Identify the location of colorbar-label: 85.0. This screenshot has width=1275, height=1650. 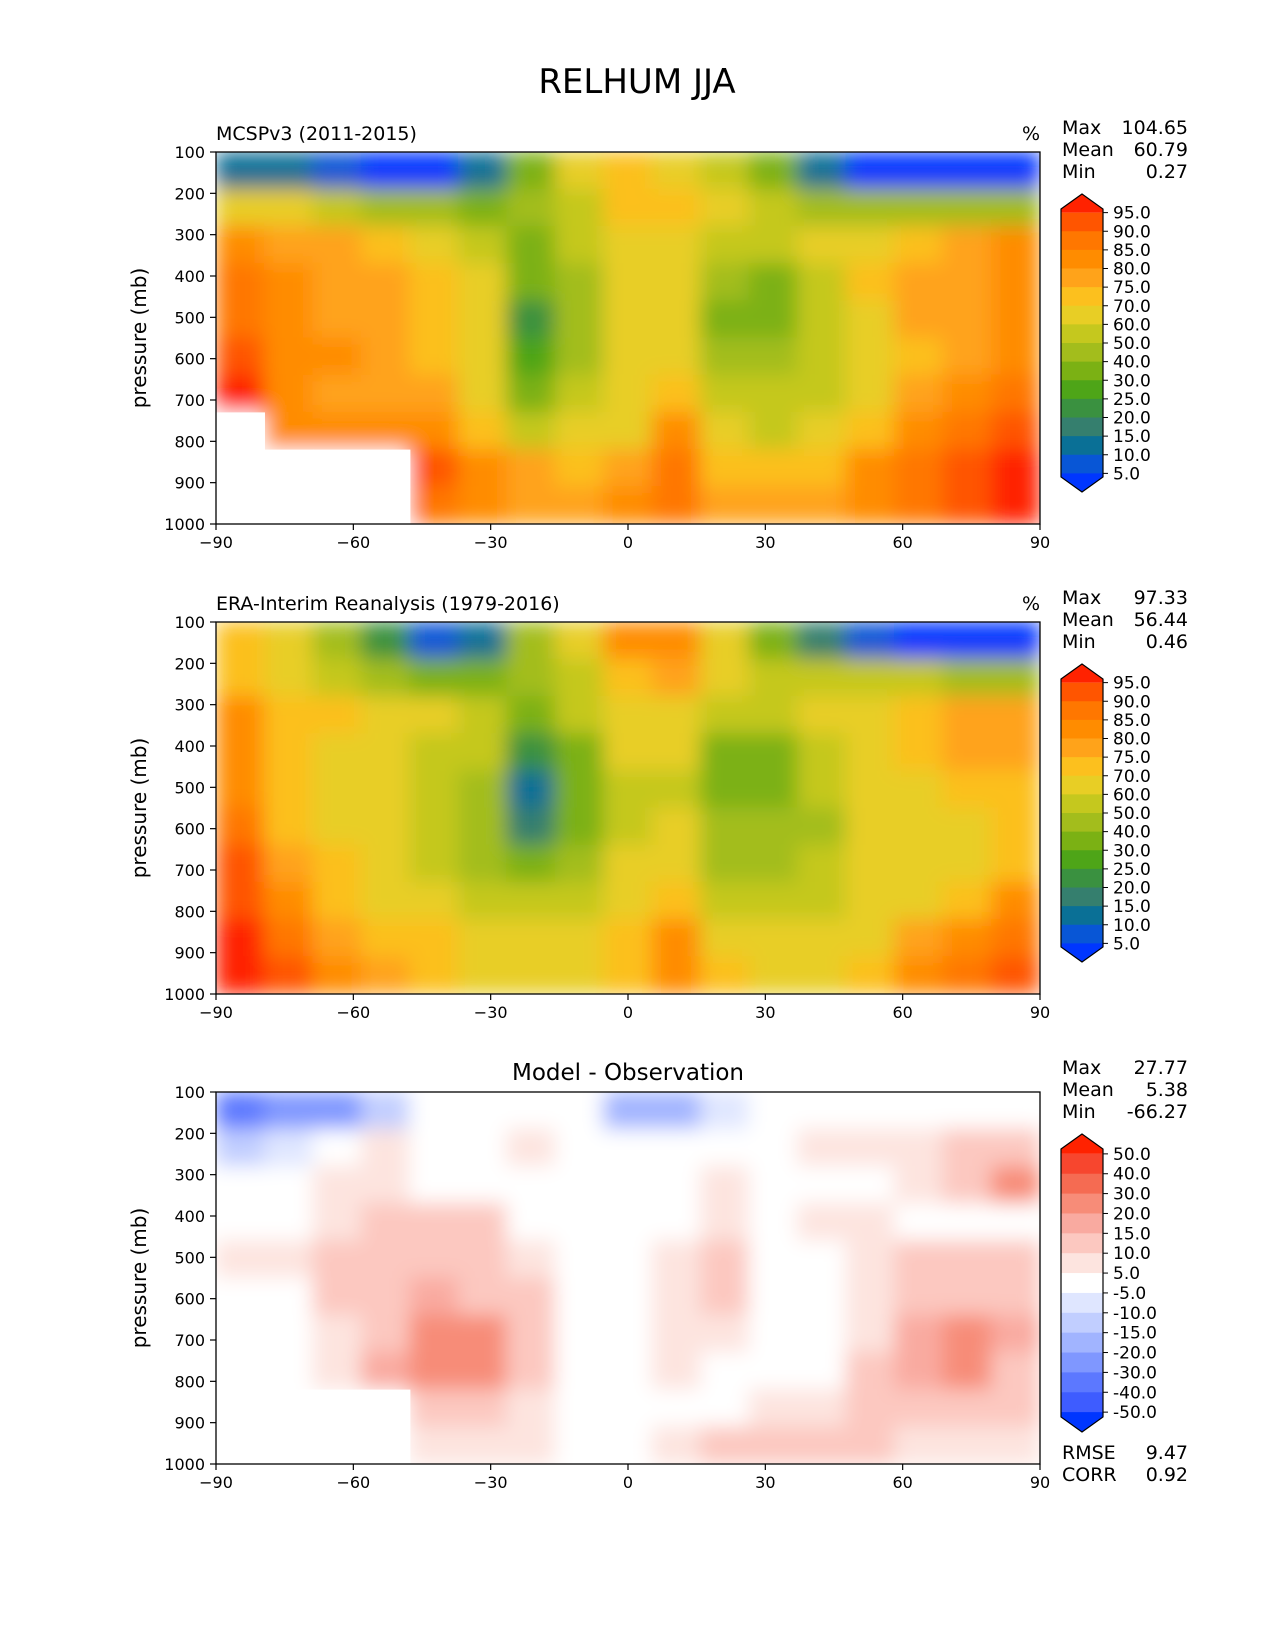
(1132, 721).